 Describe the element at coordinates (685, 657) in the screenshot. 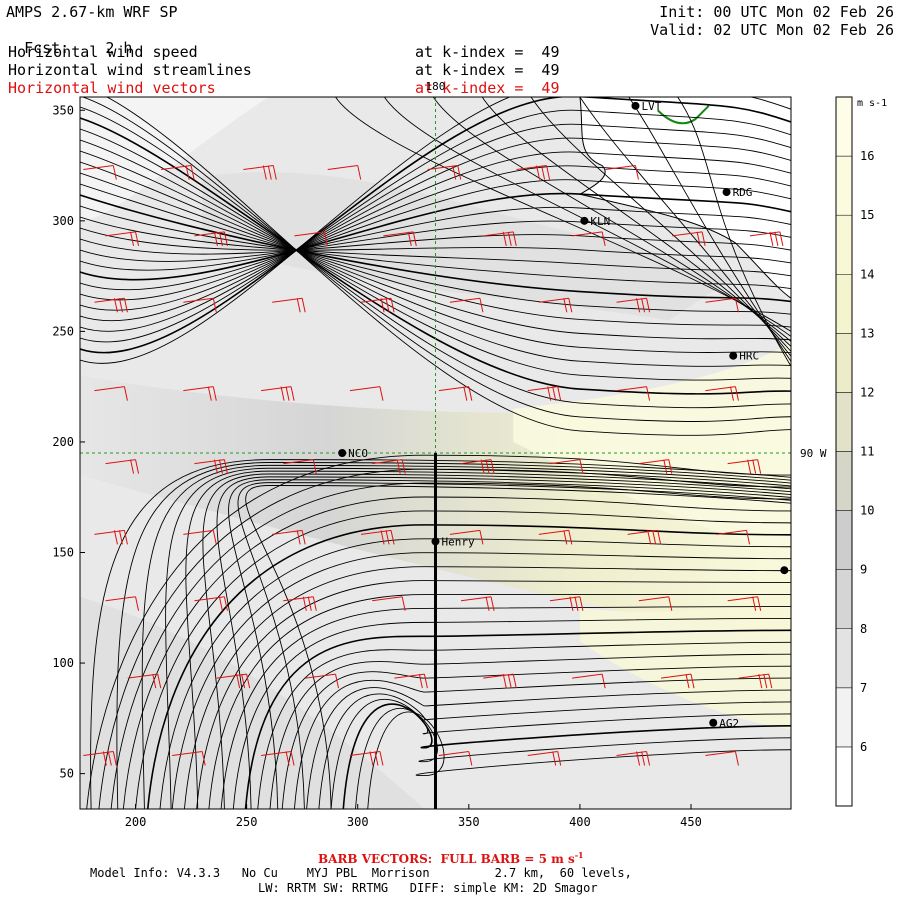

I see `speed-secondary-max` at that location.